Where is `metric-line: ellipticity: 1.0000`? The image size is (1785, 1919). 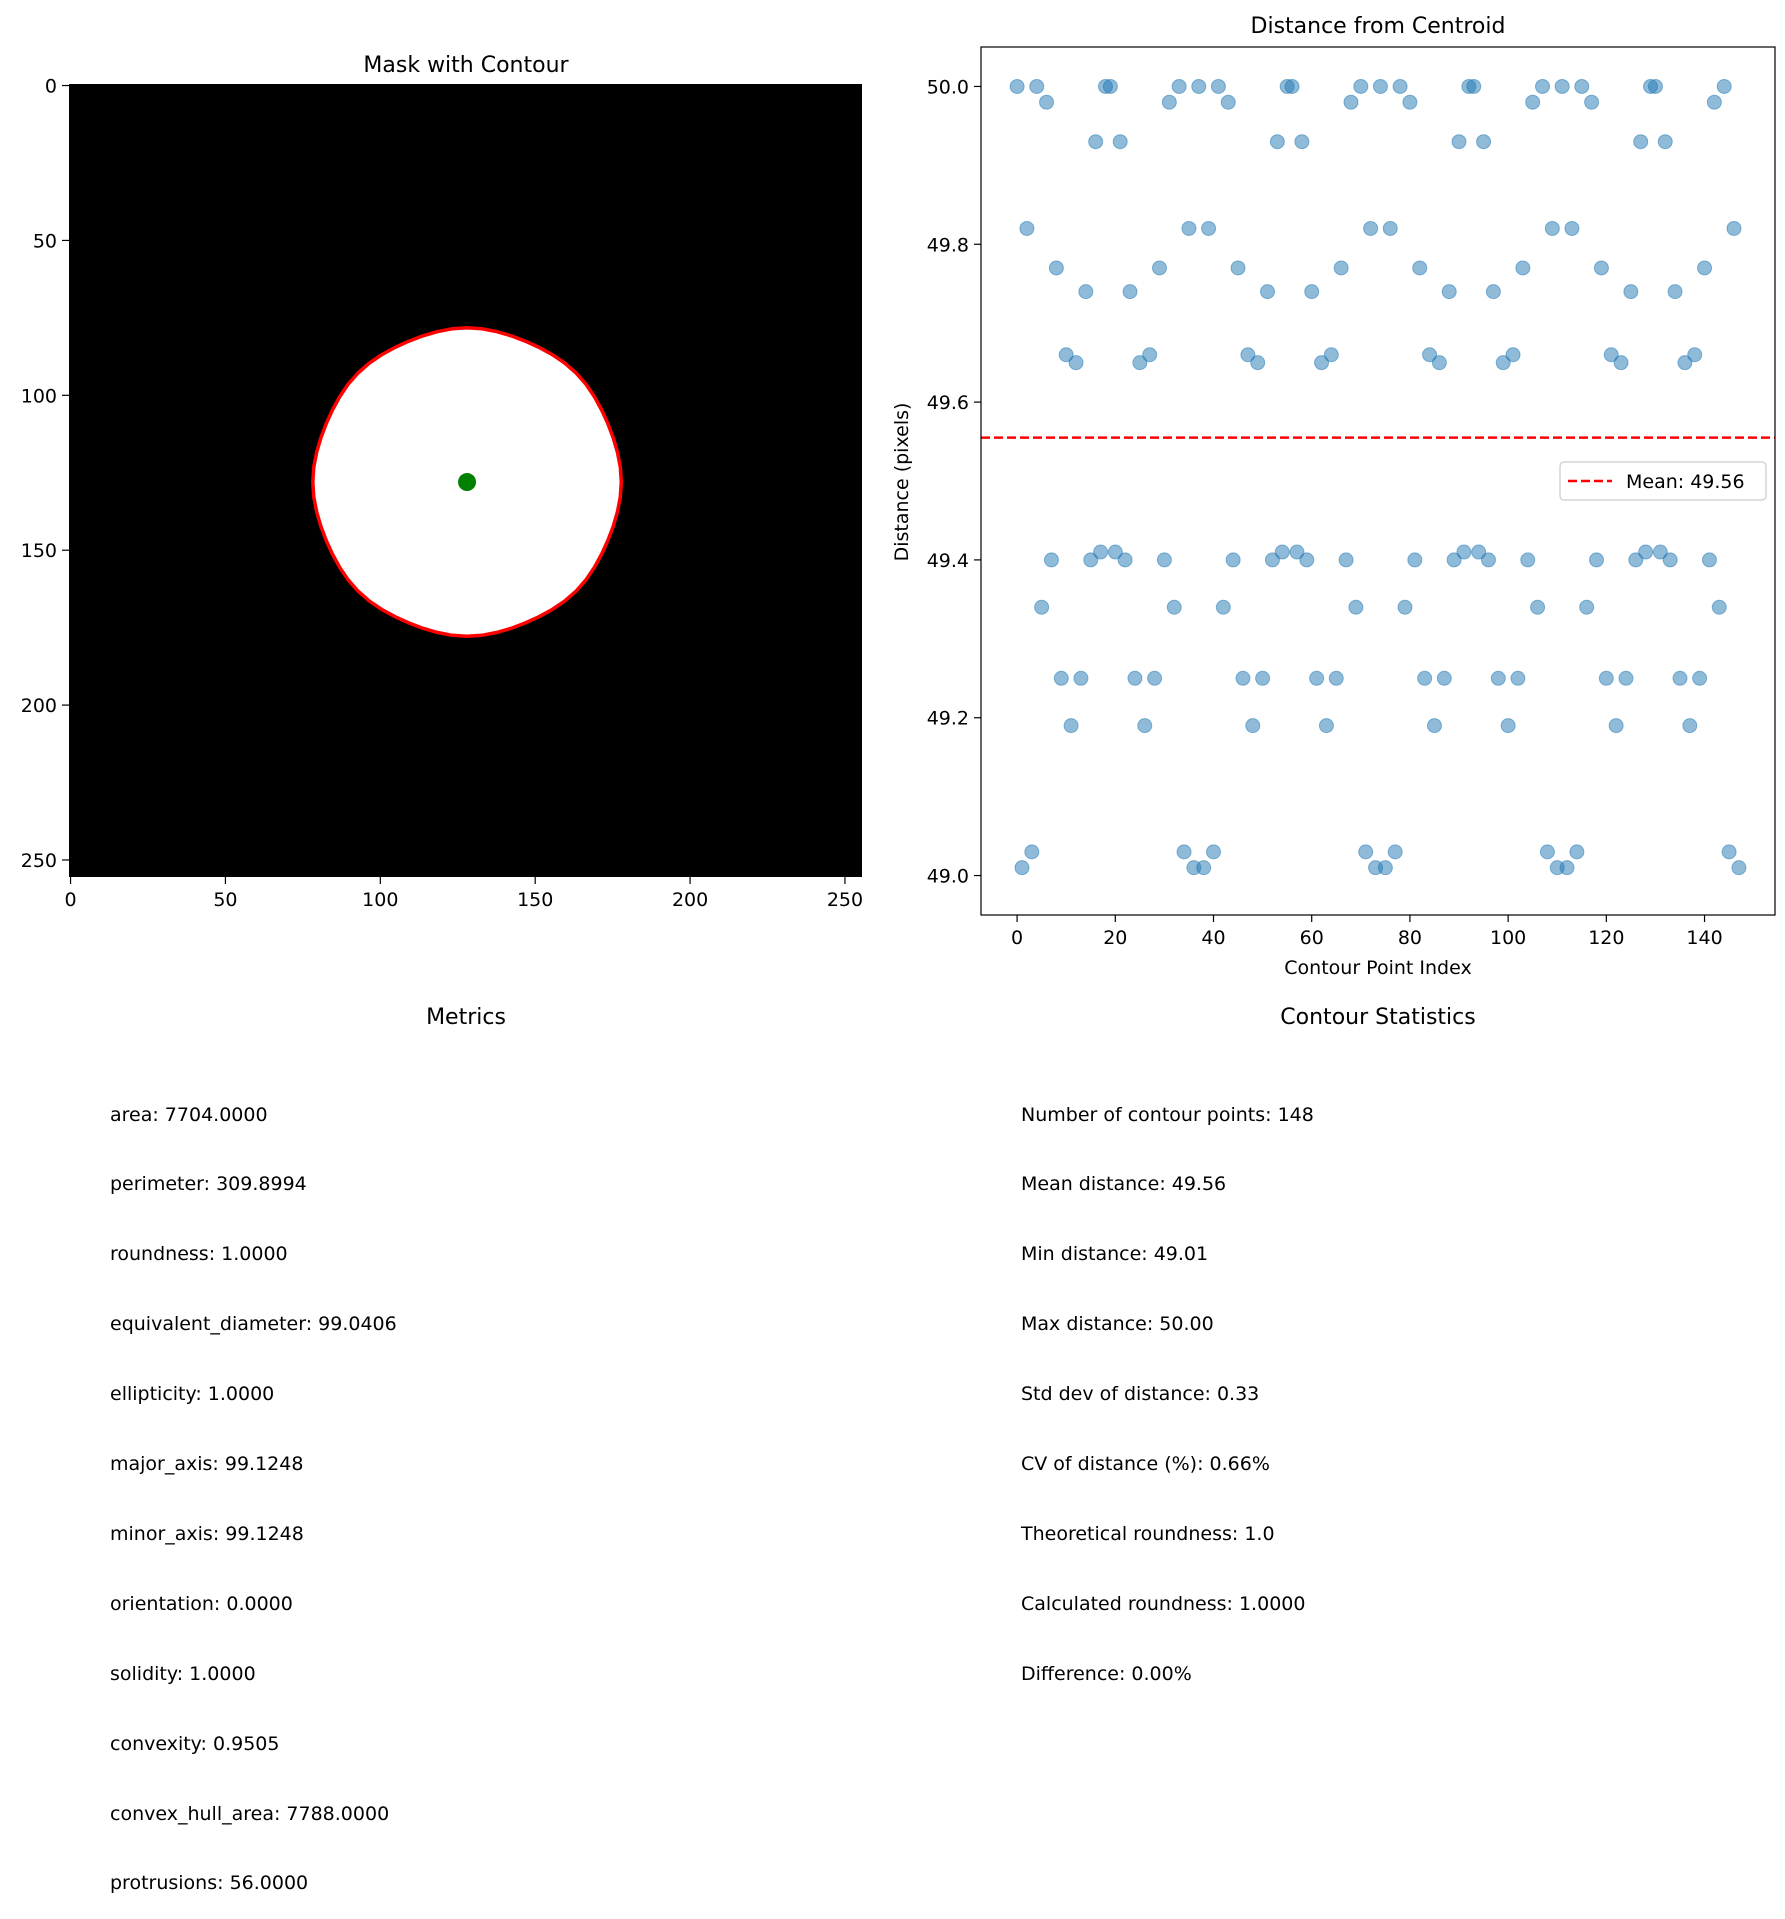
metric-line: ellipticity: 1.0000 is located at coordinates (192, 1394).